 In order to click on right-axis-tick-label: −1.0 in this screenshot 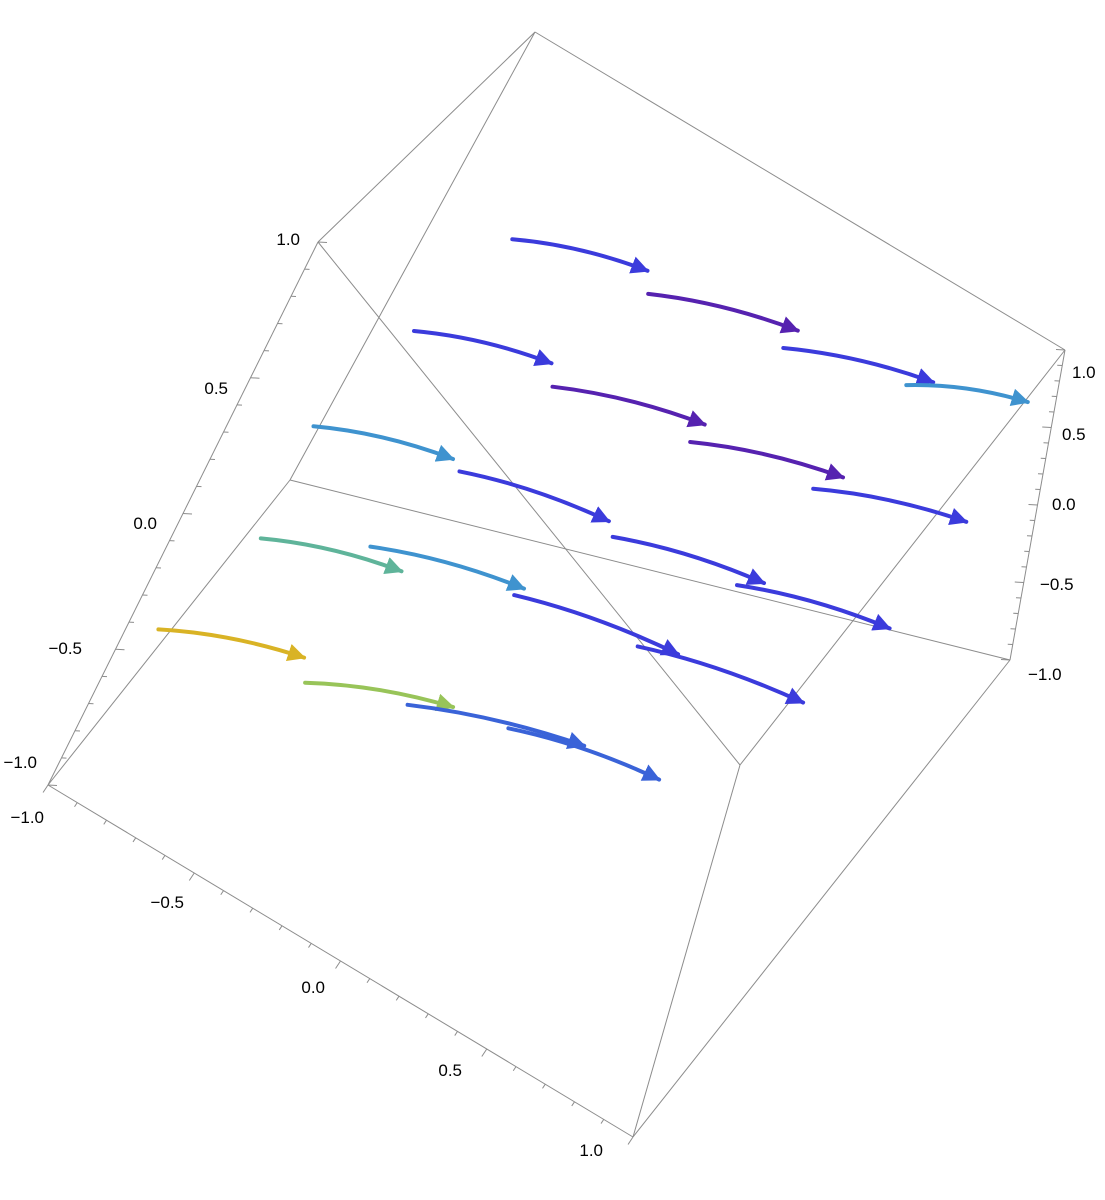, I will do `click(1045, 674)`.